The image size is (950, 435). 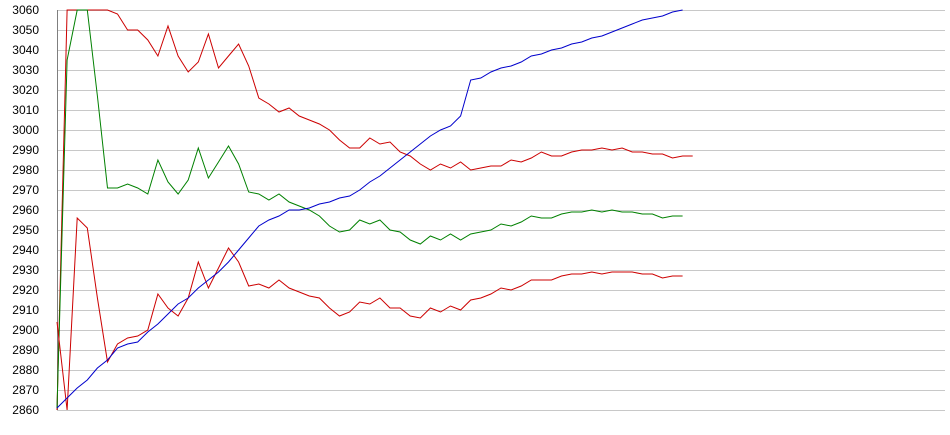 What do you see at coordinates (25, 350) in the screenshot?
I see `y-tick-label: 2890` at bounding box center [25, 350].